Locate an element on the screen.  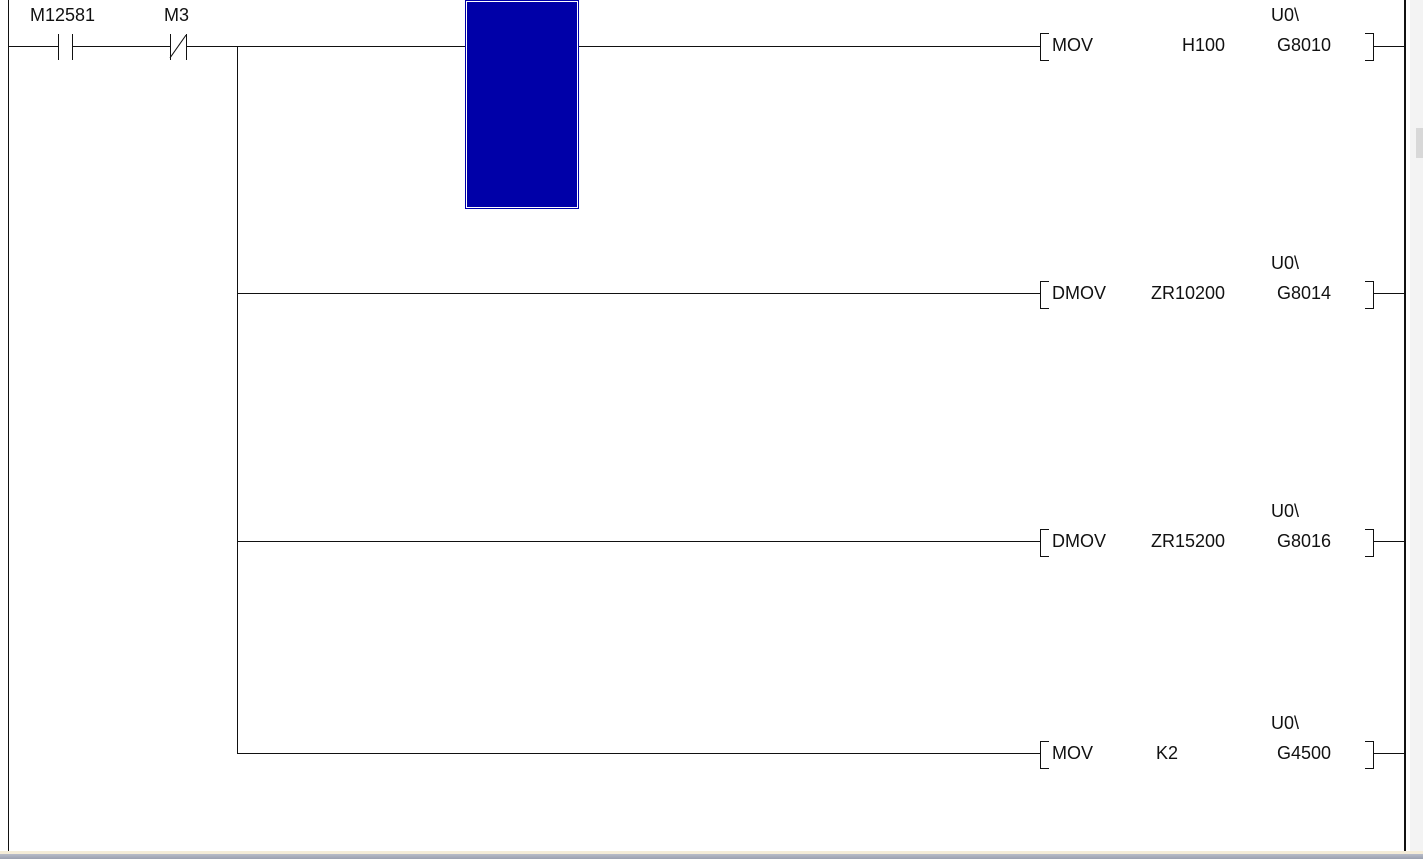
scrollbar-thumb is located at coordinates (1419, 143).